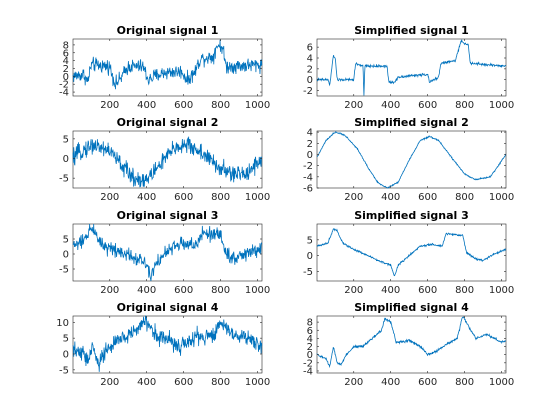 The height and width of the screenshot is (420, 560). Describe the element at coordinates (168, 122) in the screenshot. I see `subplot-title: Original signal 2` at that location.